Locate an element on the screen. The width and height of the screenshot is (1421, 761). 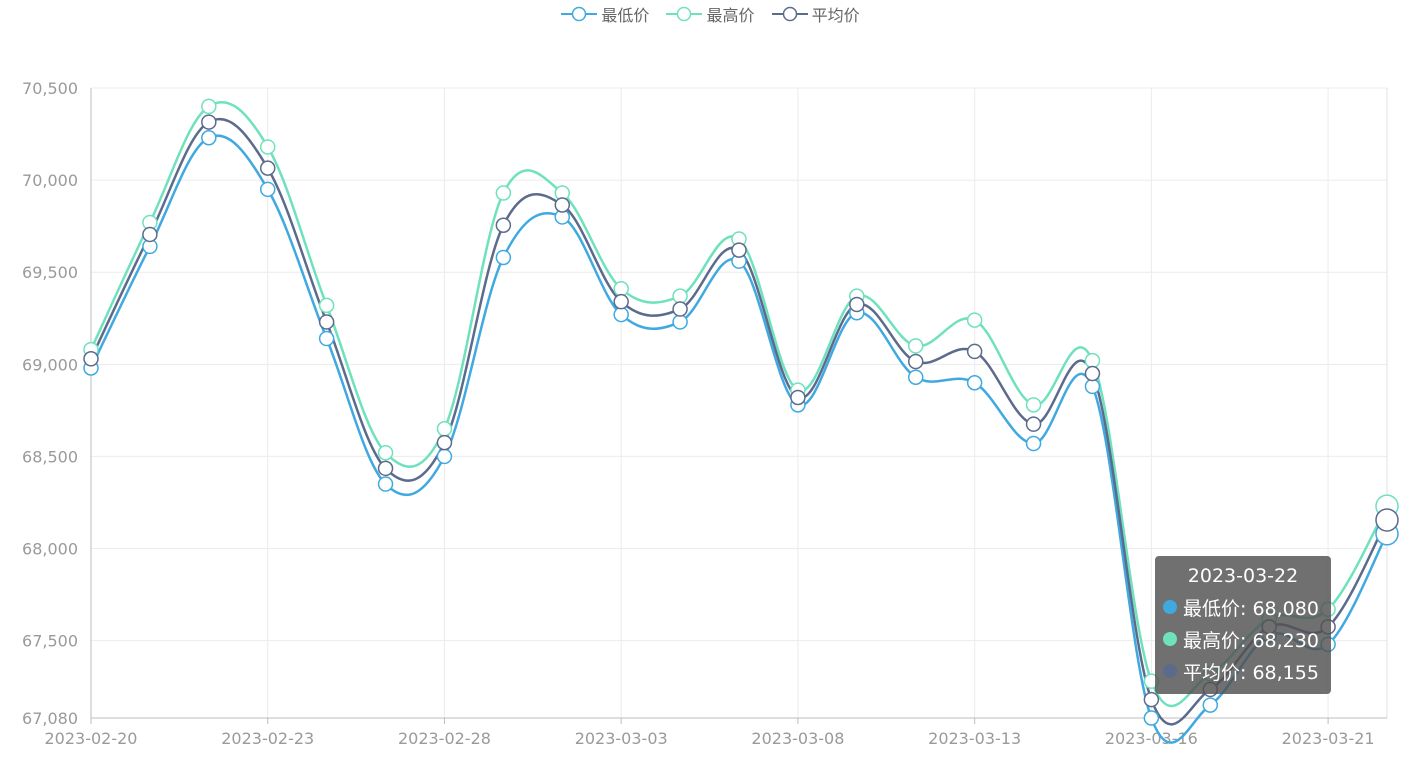
tooltip-title: 2023-03-22 is located at coordinates (1243, 576).